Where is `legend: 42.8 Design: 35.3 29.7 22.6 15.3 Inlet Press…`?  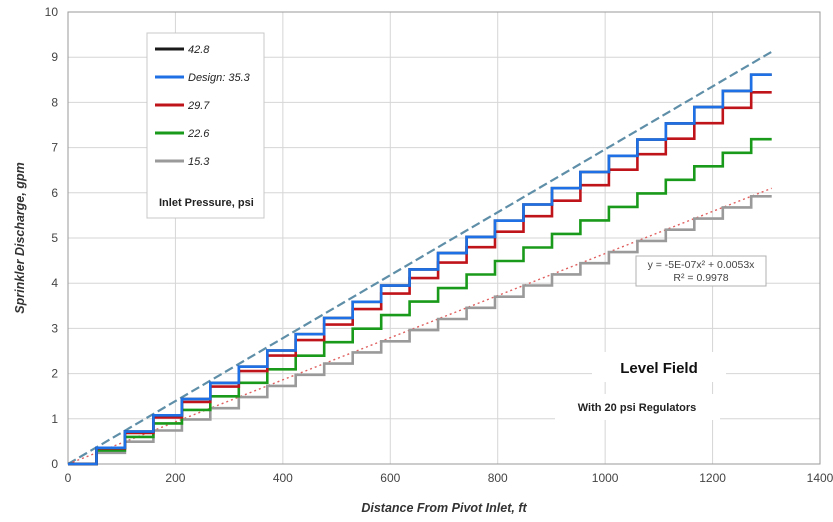
legend: 42.8 Design: 35.3 29.7 22.6 15.3 Inlet Press… is located at coordinates (205, 125).